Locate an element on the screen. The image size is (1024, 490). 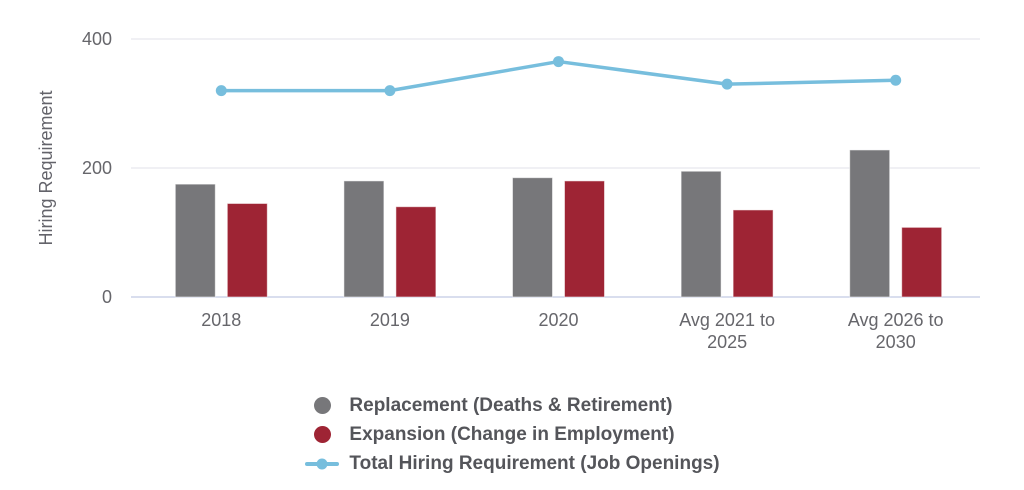
bar-replacement-2019 is located at coordinates (364, 239).